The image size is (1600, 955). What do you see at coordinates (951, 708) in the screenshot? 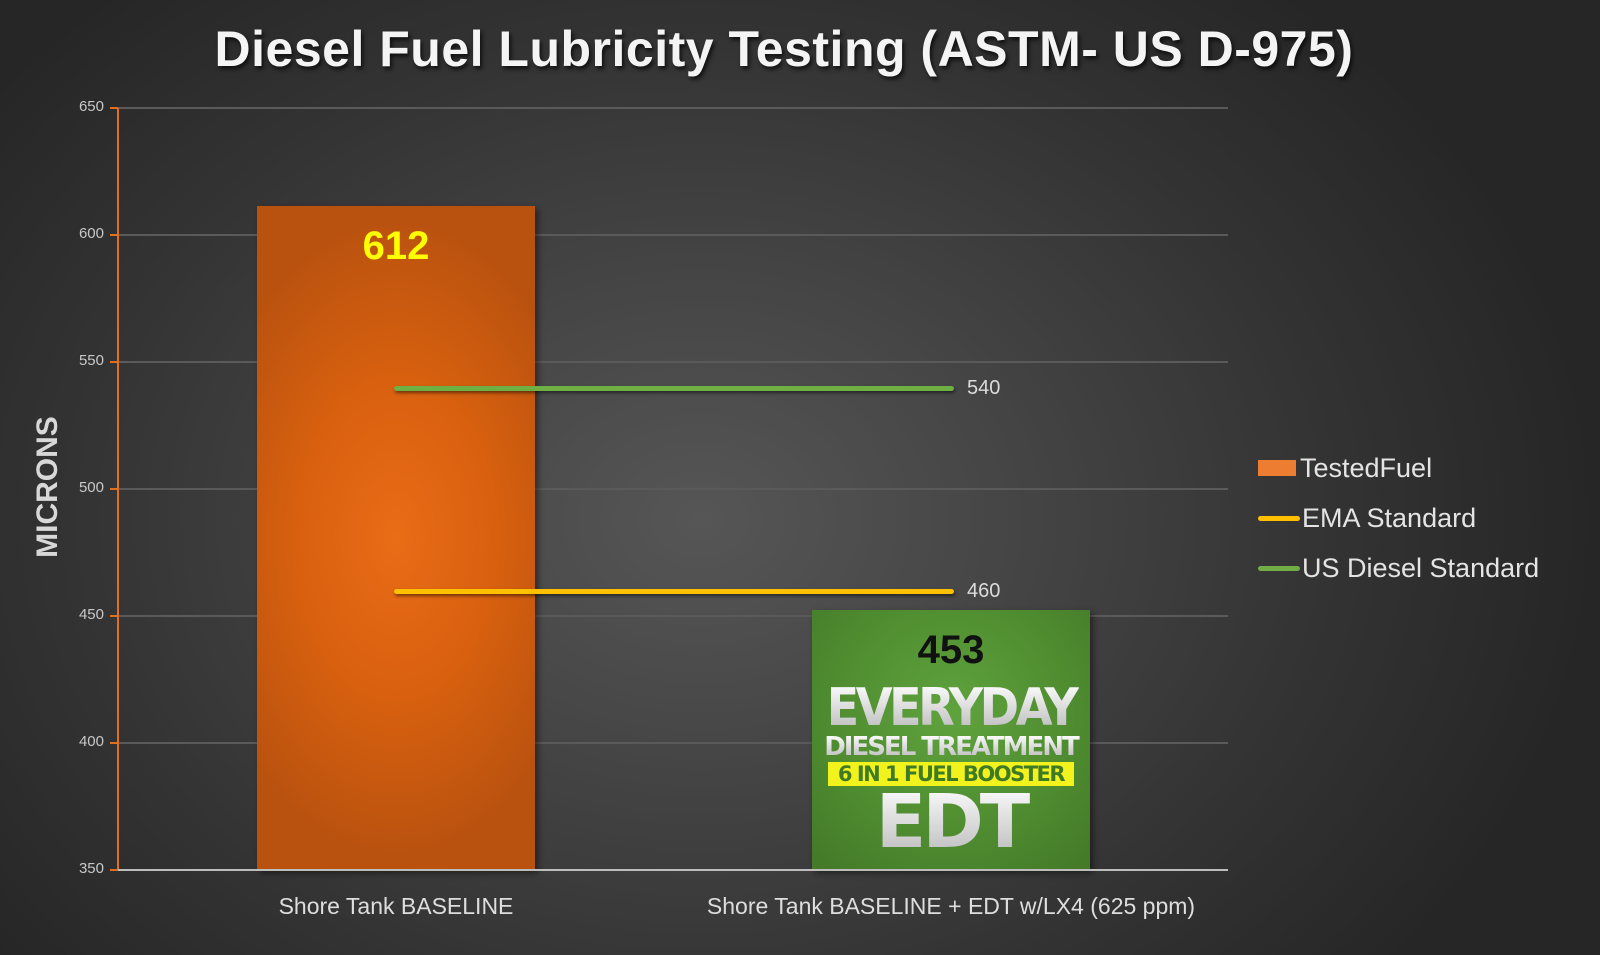
I see `edt-logo-everyday: EVERYDAY` at bounding box center [951, 708].